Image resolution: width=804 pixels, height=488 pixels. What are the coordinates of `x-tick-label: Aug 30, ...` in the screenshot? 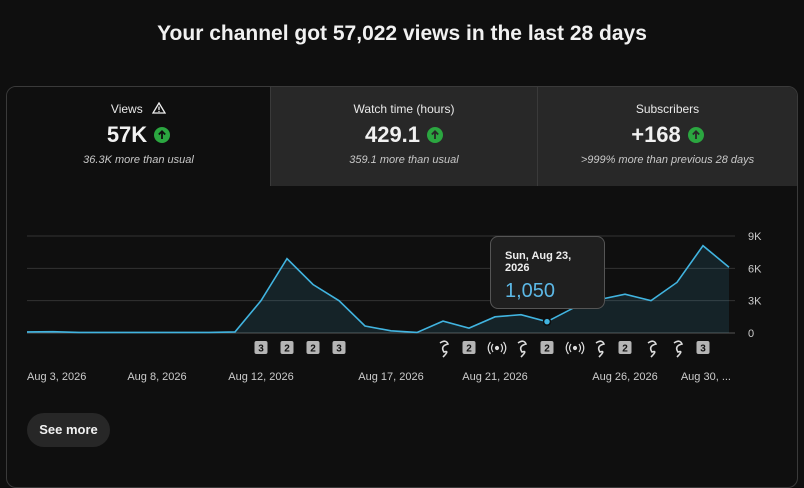 It's located at (706, 377).